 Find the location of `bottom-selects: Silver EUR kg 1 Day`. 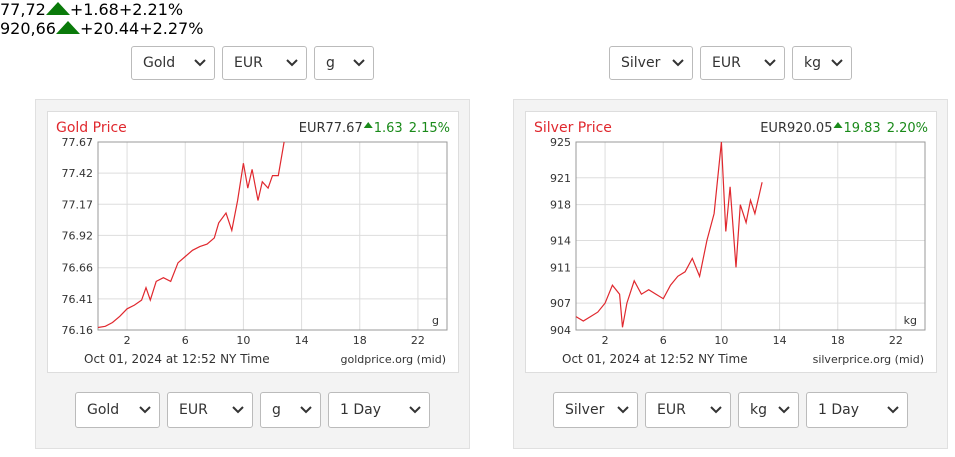

bottom-selects: Silver EUR kg 1 Day is located at coordinates (730, 410).